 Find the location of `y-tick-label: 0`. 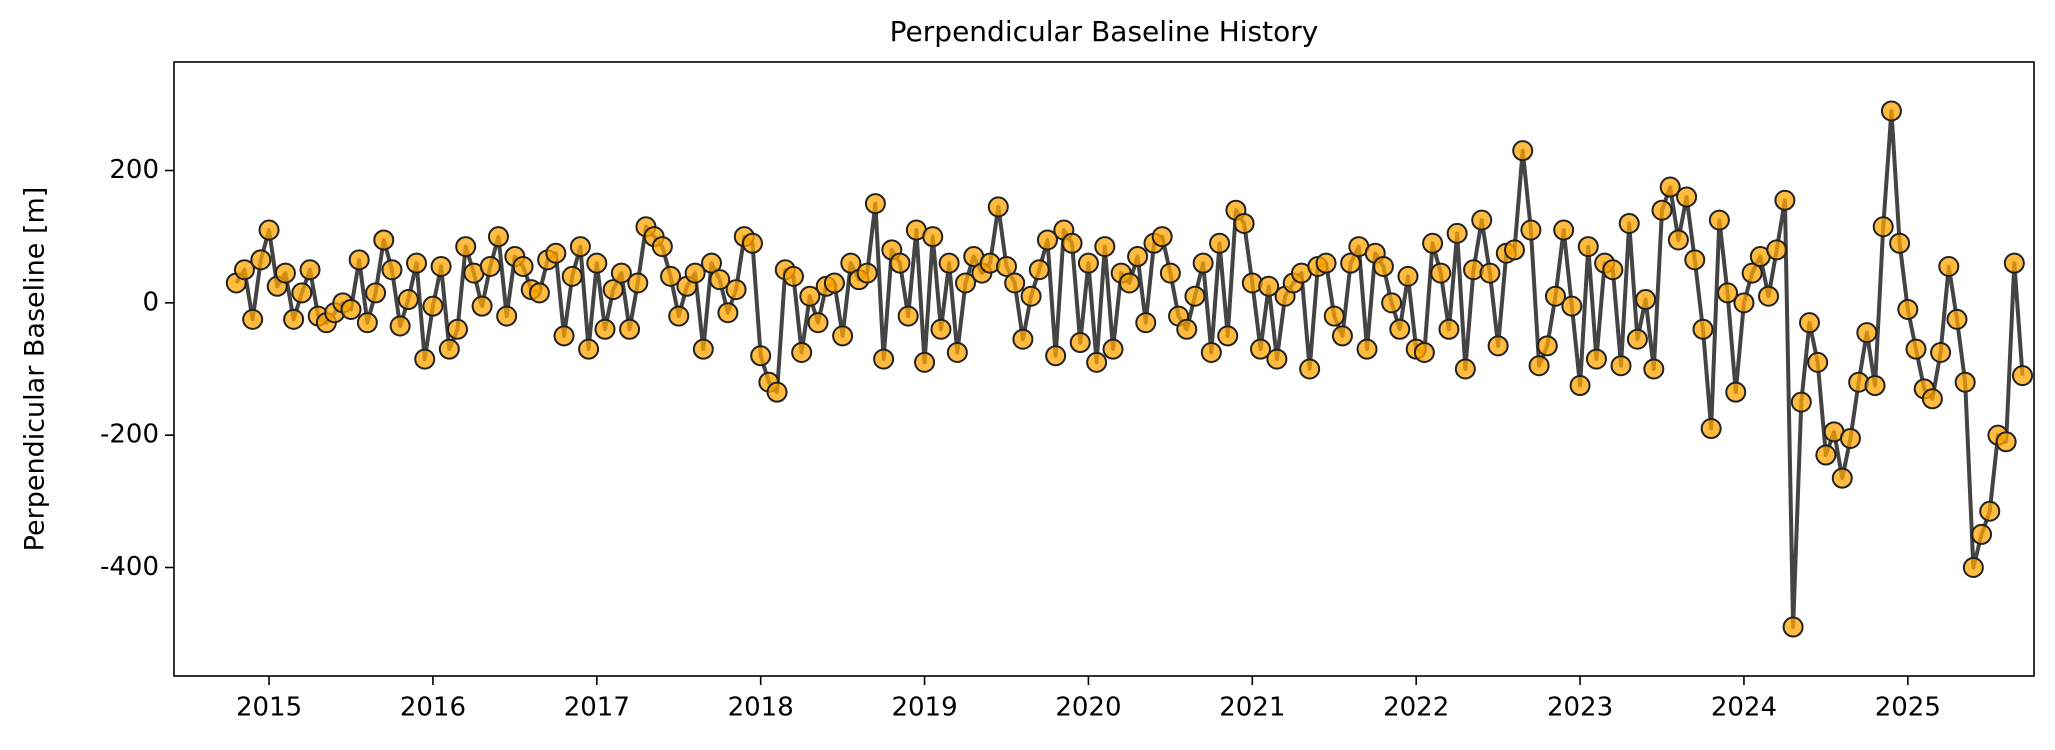

y-tick-label: 0 is located at coordinates (150, 302).